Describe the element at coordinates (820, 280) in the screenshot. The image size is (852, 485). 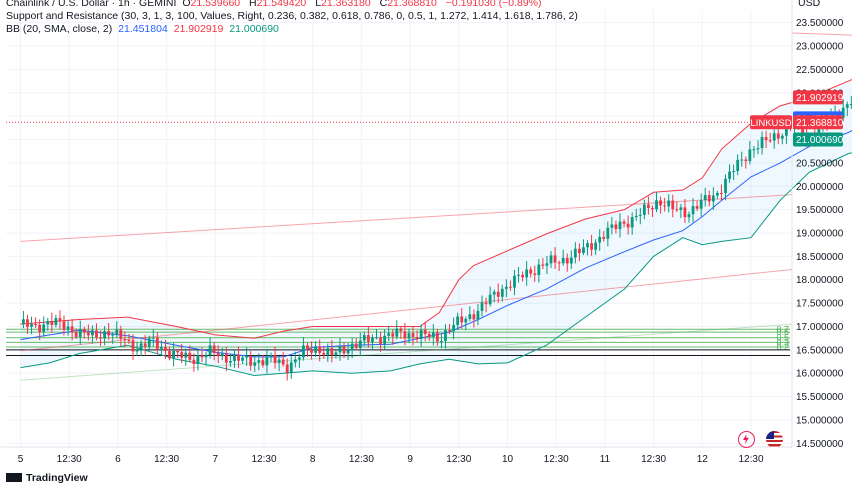
I see `price-tick-label: 18.000000` at that location.